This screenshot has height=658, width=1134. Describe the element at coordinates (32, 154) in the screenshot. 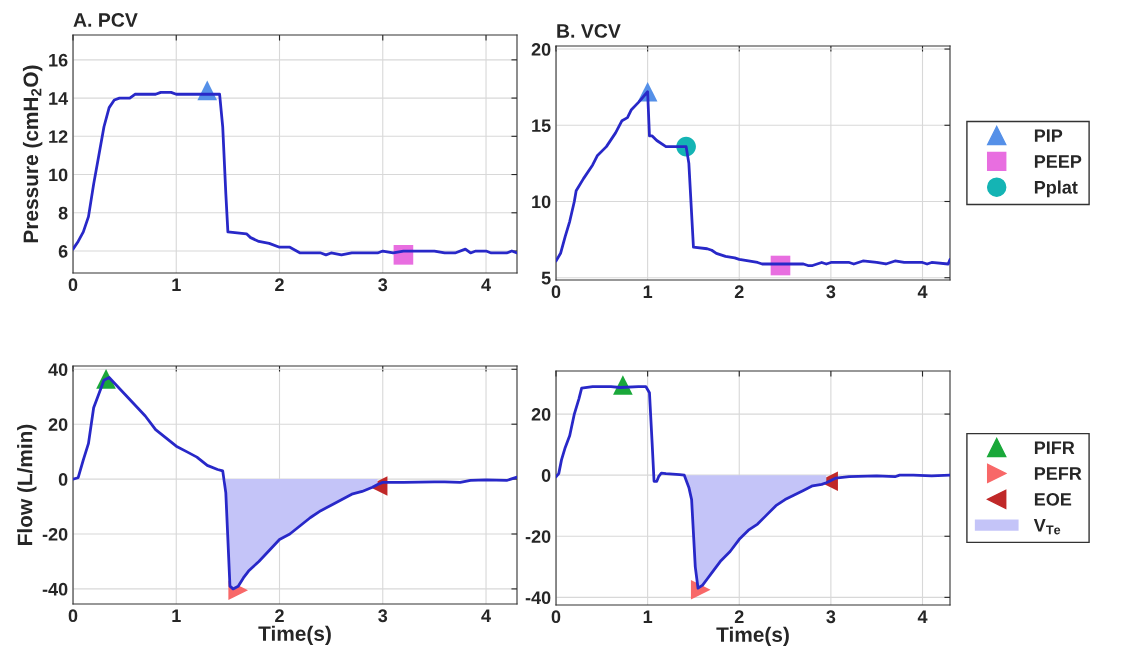

I see `y-axis-title: Pressure (cmH$_{2}$O)` at that location.